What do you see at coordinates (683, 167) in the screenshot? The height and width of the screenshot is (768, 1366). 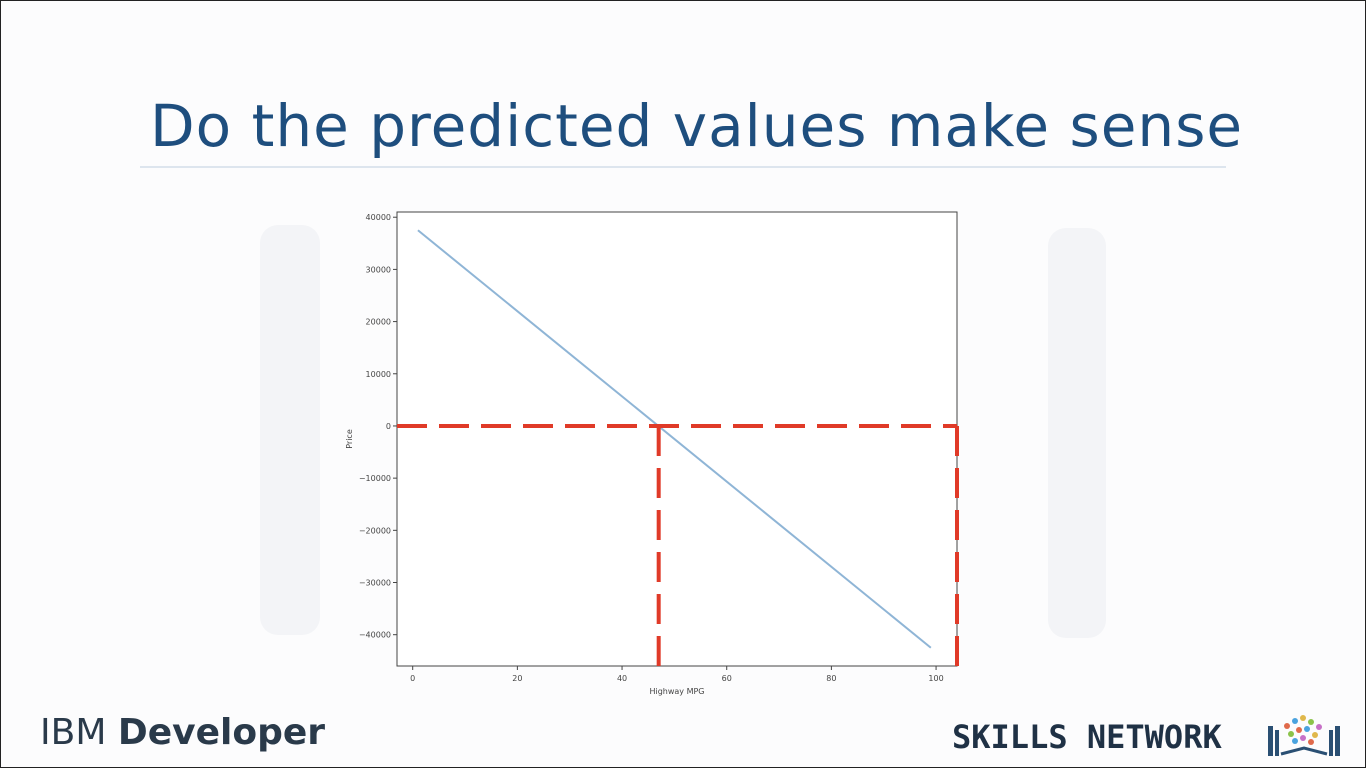 I see `title-underline` at bounding box center [683, 167].